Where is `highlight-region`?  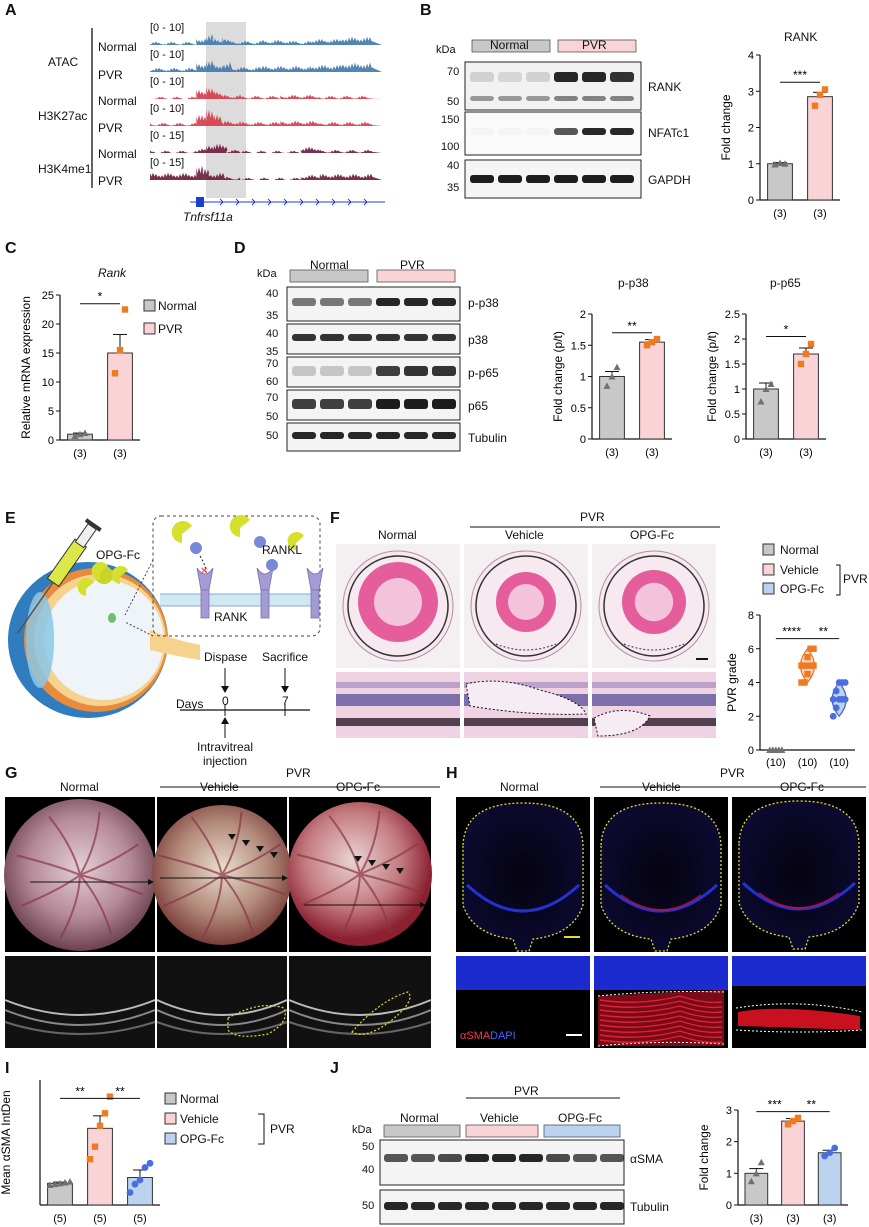 highlight-region is located at coordinates (226, 110).